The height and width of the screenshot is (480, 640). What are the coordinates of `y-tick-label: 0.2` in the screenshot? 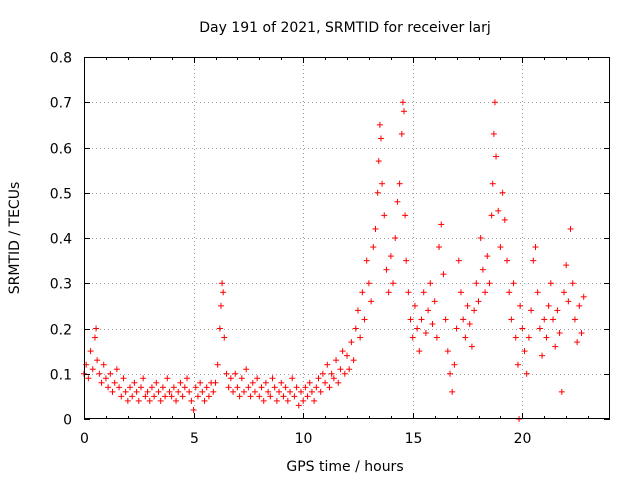 It's located at (61, 331).